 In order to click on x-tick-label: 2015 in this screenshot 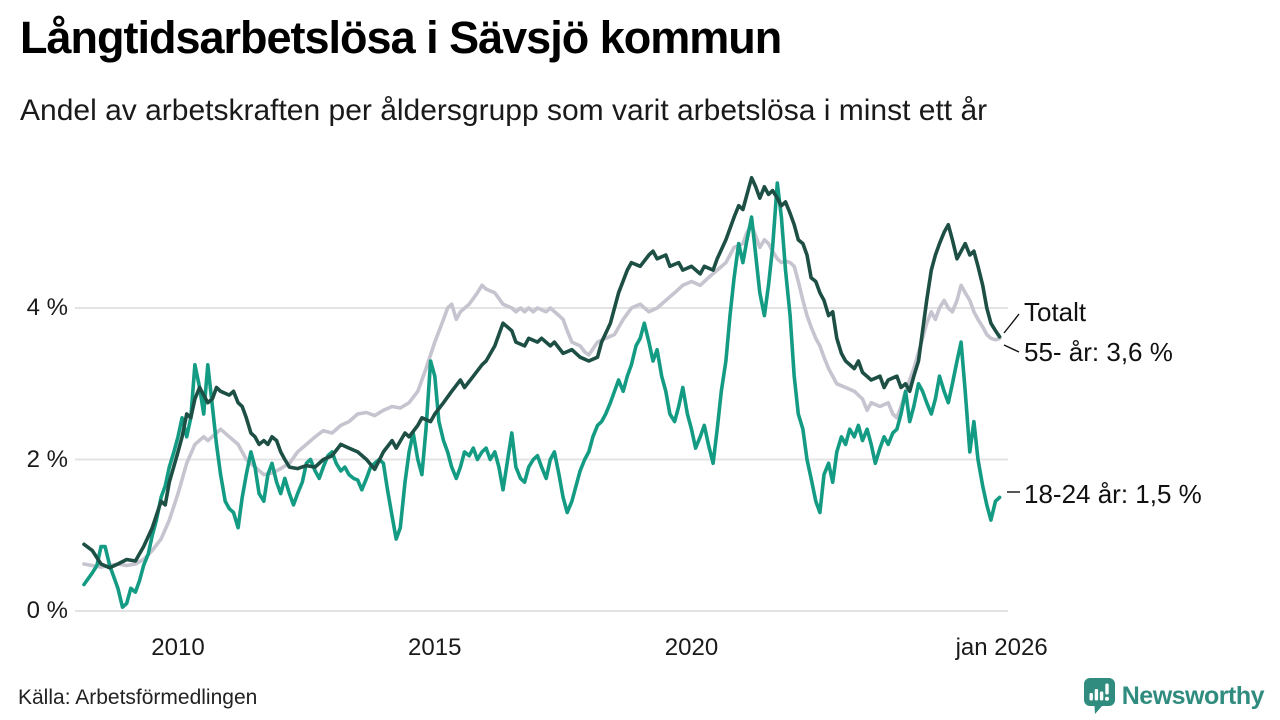, I will do `click(435, 647)`.